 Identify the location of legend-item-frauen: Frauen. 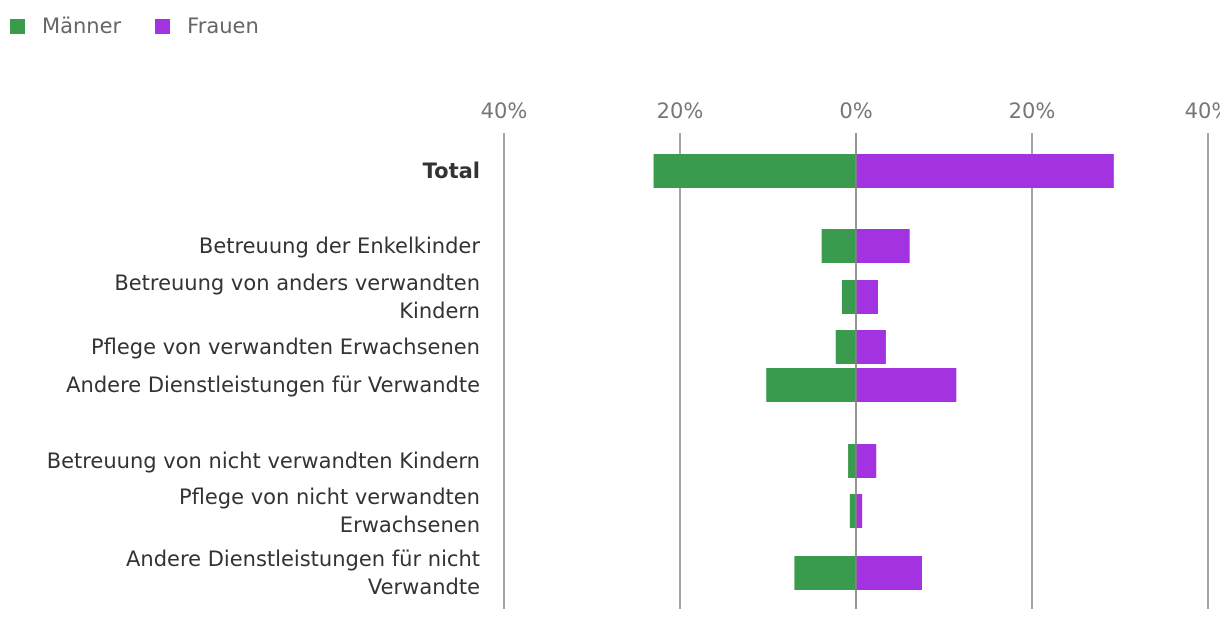
(207, 26).